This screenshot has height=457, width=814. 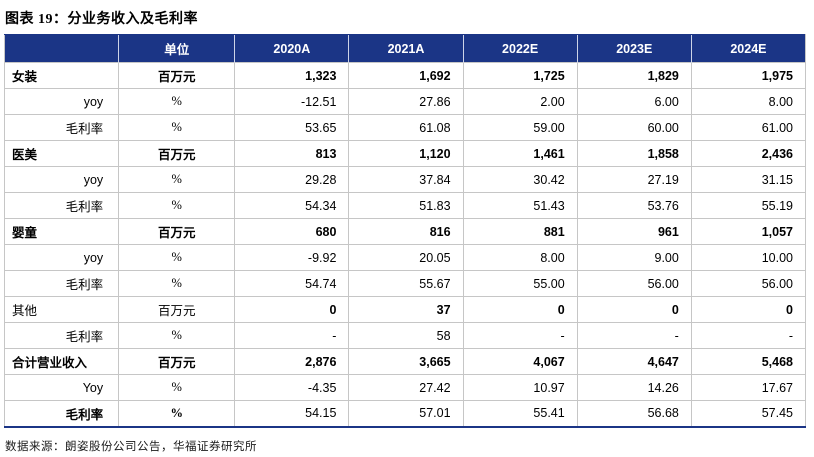 I want to click on value-cell: 6.00, so click(x=634, y=101).